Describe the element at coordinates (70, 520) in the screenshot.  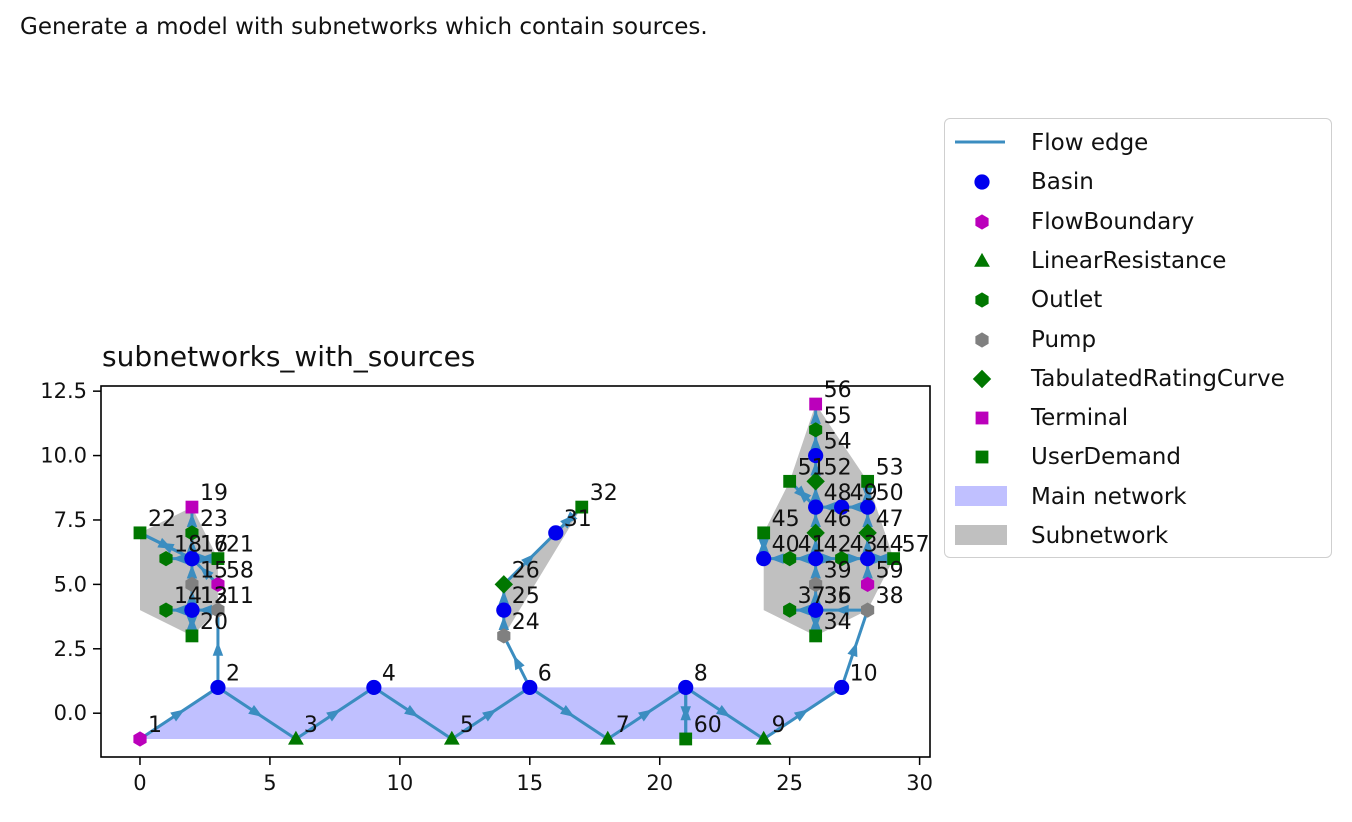
I see `y-tick-label-3: 7.5` at that location.